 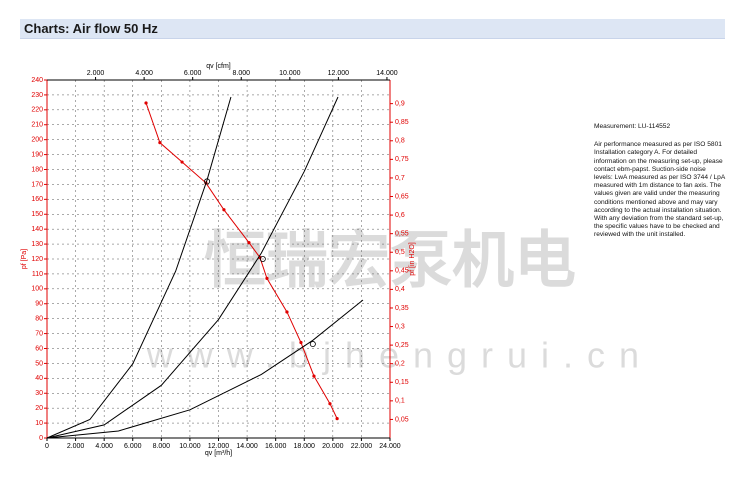 What do you see at coordinates (39, 348) in the screenshot?
I see `y-tick-label: 60` at bounding box center [39, 348].